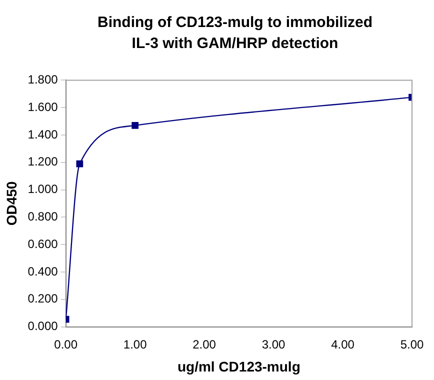  I want to click on y-tick-label: 1.600, so click(43, 107).